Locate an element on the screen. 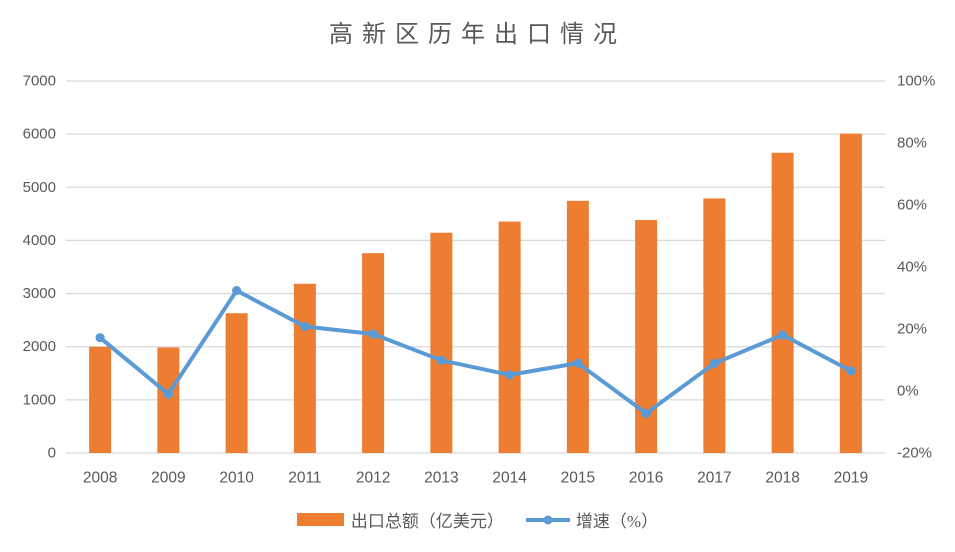 The height and width of the screenshot is (552, 955). y-axis-tick-label: 4000 is located at coordinates (39, 240).